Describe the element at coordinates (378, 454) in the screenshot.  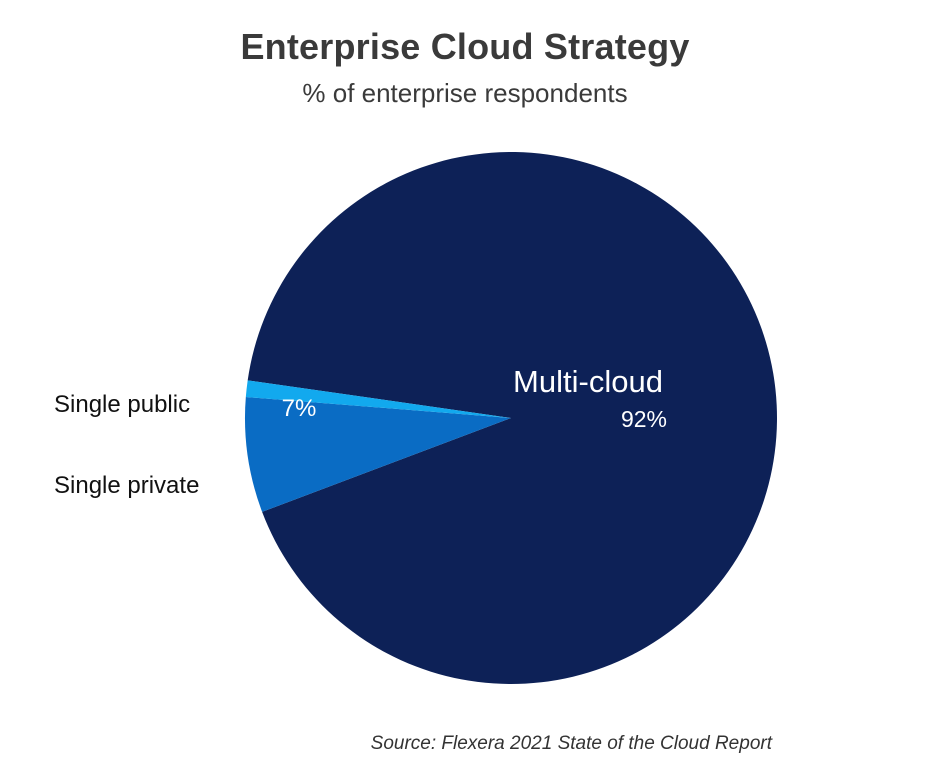
I see `slice-single-public` at that location.